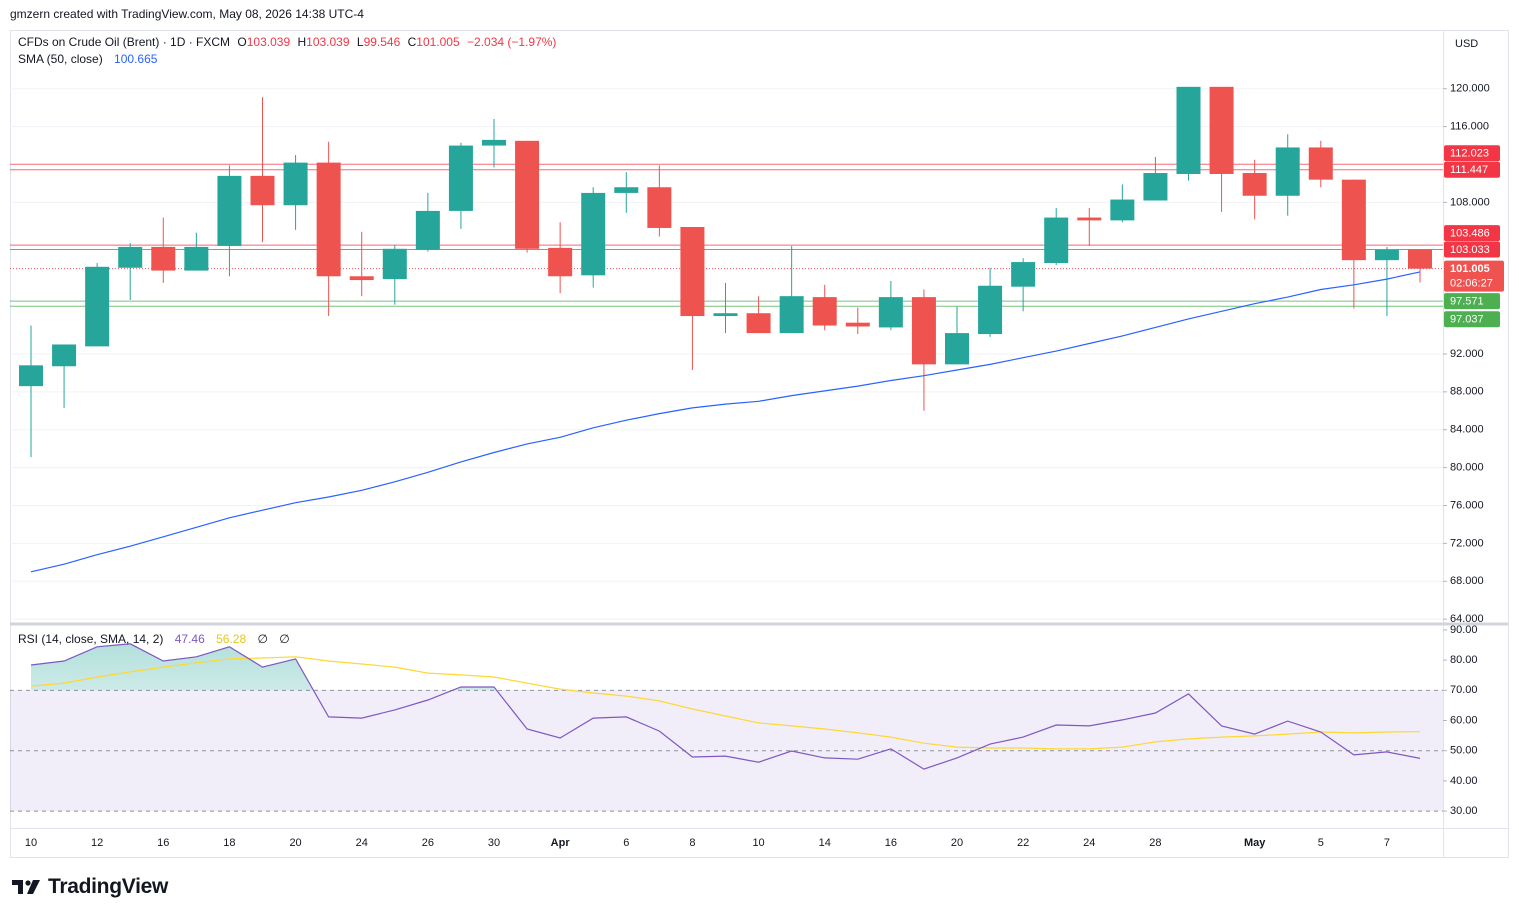  Describe the element at coordinates (725, 703) in the screenshot. I see `rsi-sma-line` at that location.